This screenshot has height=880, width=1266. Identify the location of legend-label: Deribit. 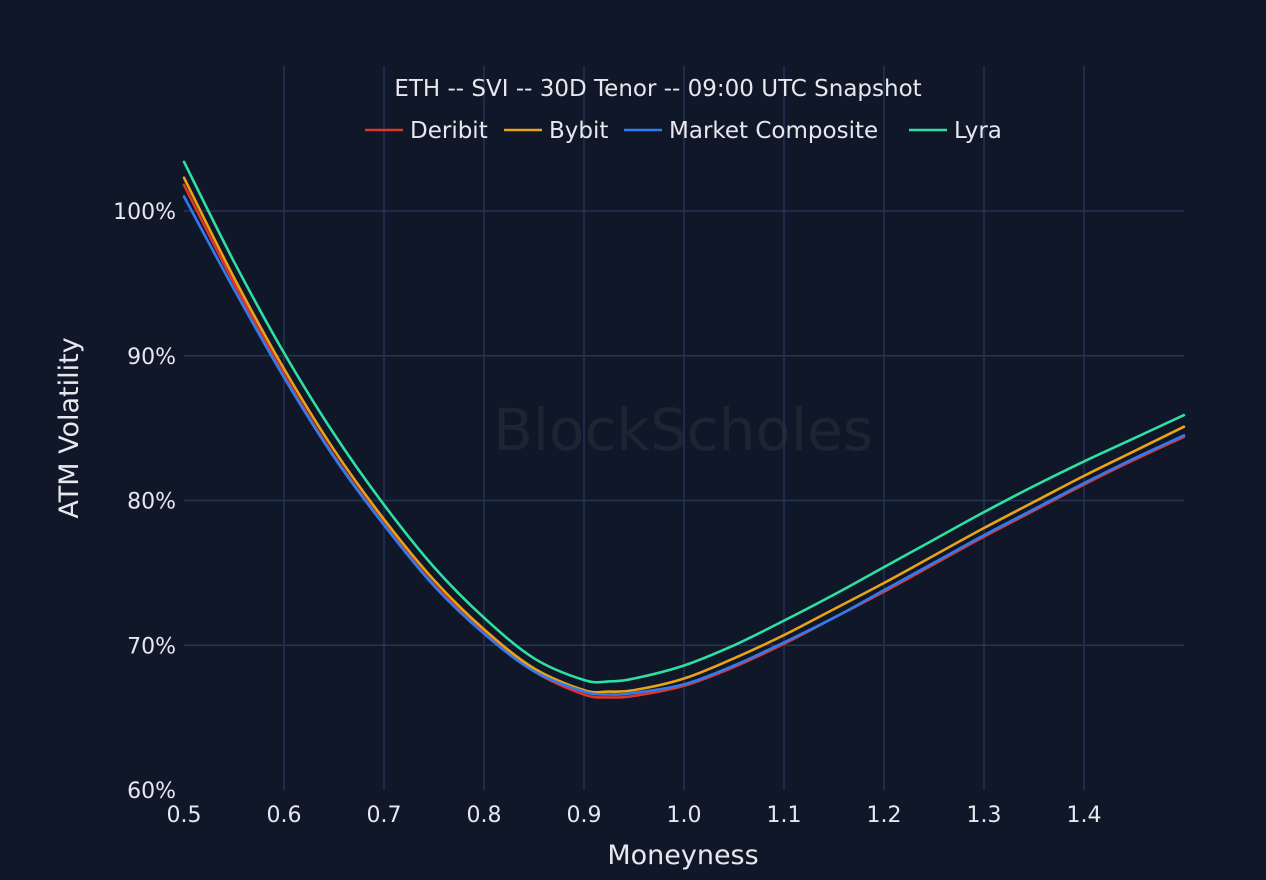
(449, 131).